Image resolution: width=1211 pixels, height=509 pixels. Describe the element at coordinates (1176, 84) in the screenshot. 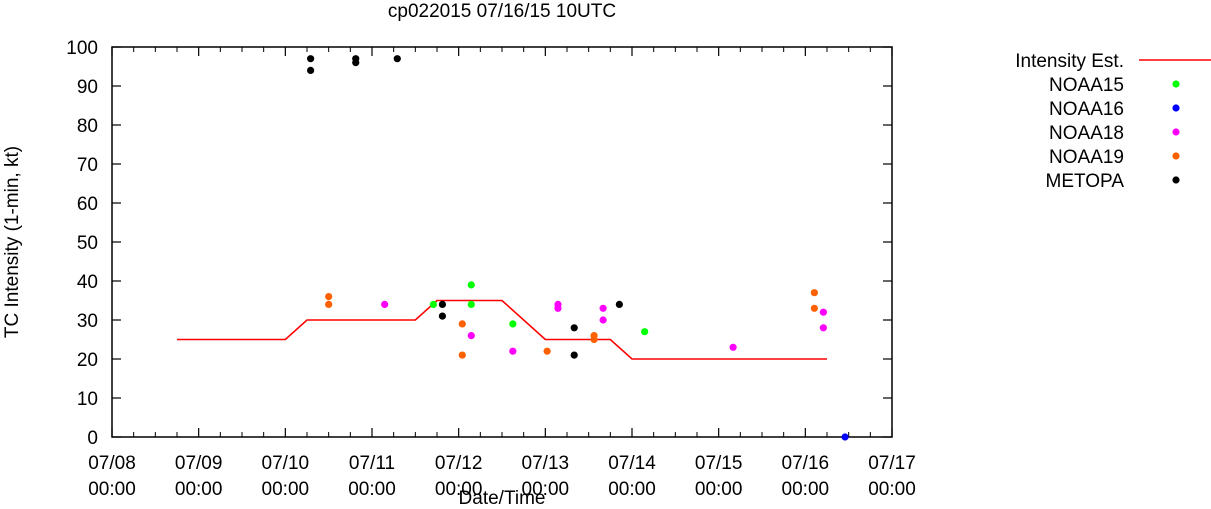

I see `legend-swatch-noaa15` at that location.